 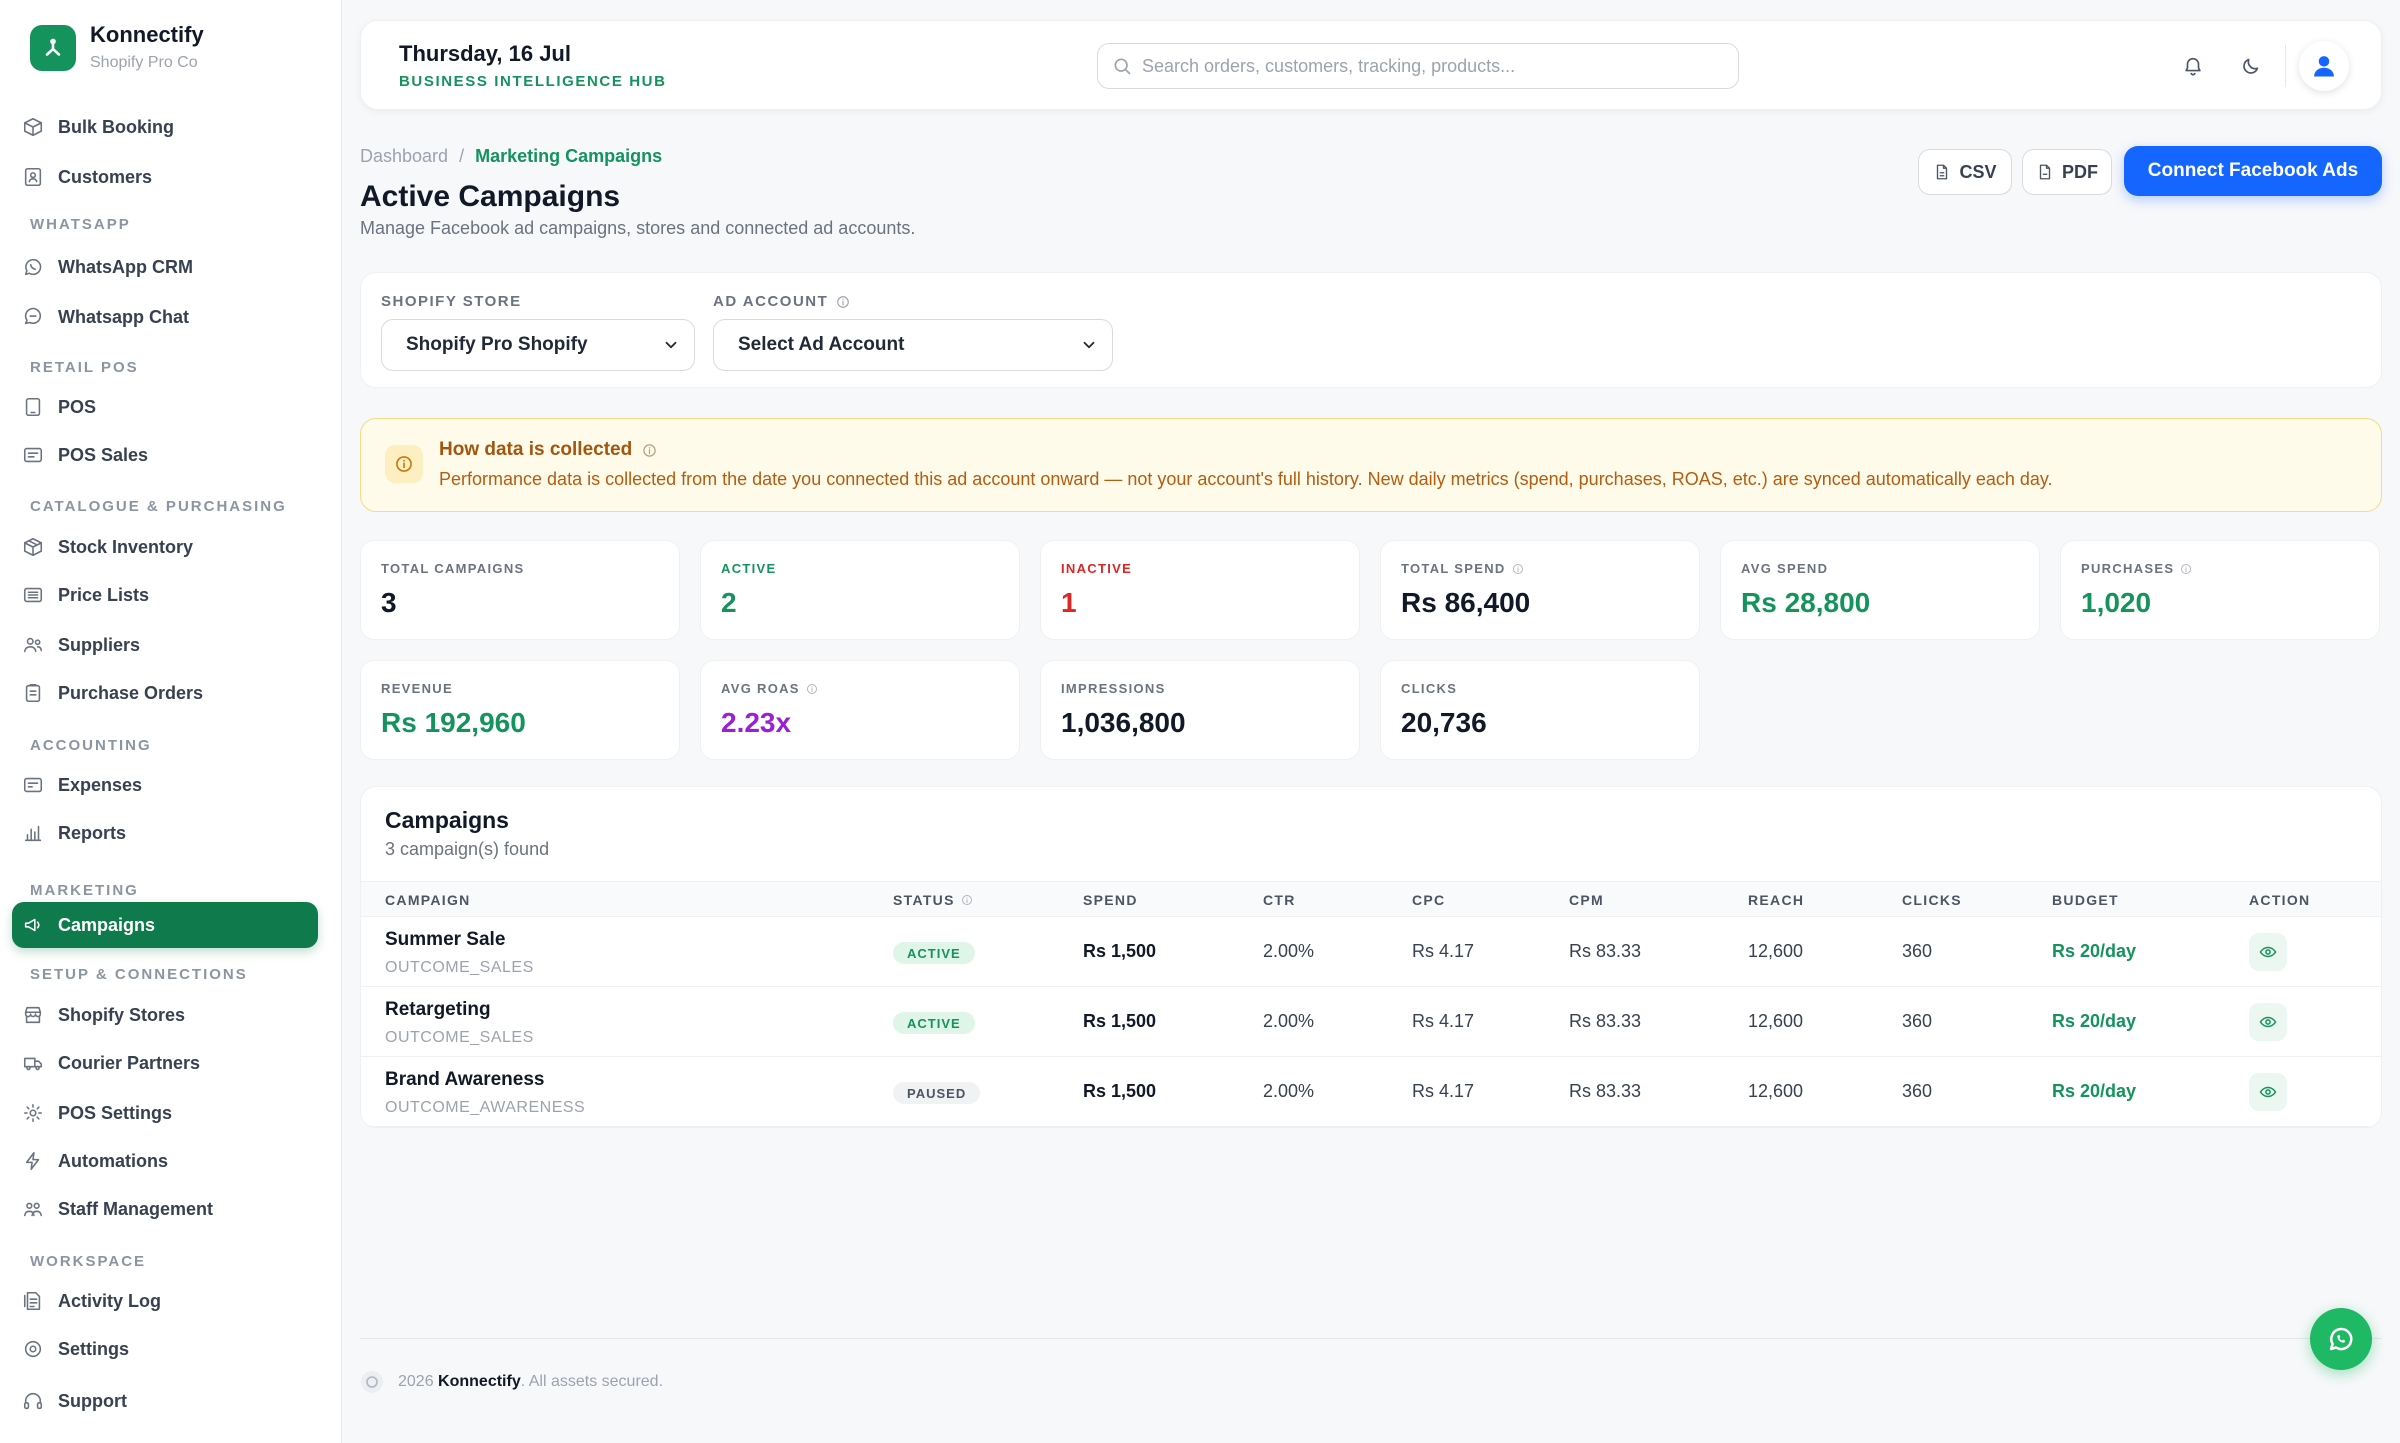 I want to click on export-csv-button: CSV, so click(x=1965, y=172).